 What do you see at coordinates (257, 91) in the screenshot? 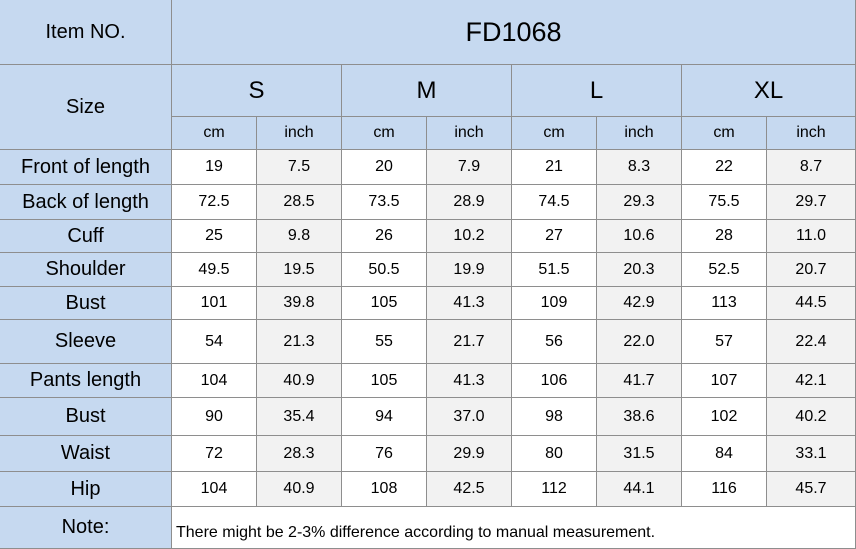
I see `size-header: S` at bounding box center [257, 91].